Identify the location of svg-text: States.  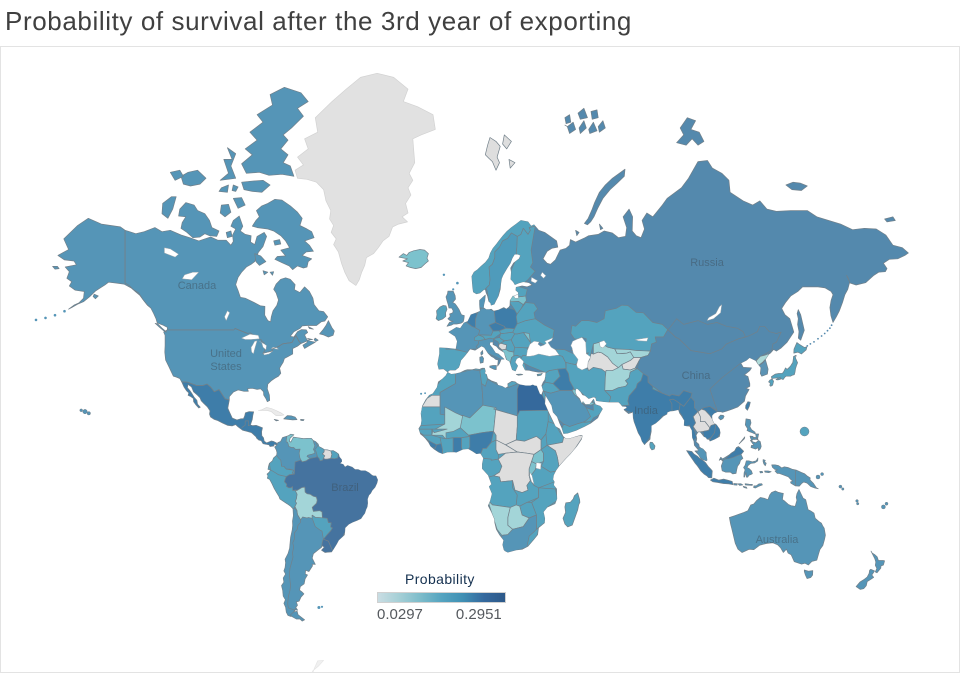
(226, 367).